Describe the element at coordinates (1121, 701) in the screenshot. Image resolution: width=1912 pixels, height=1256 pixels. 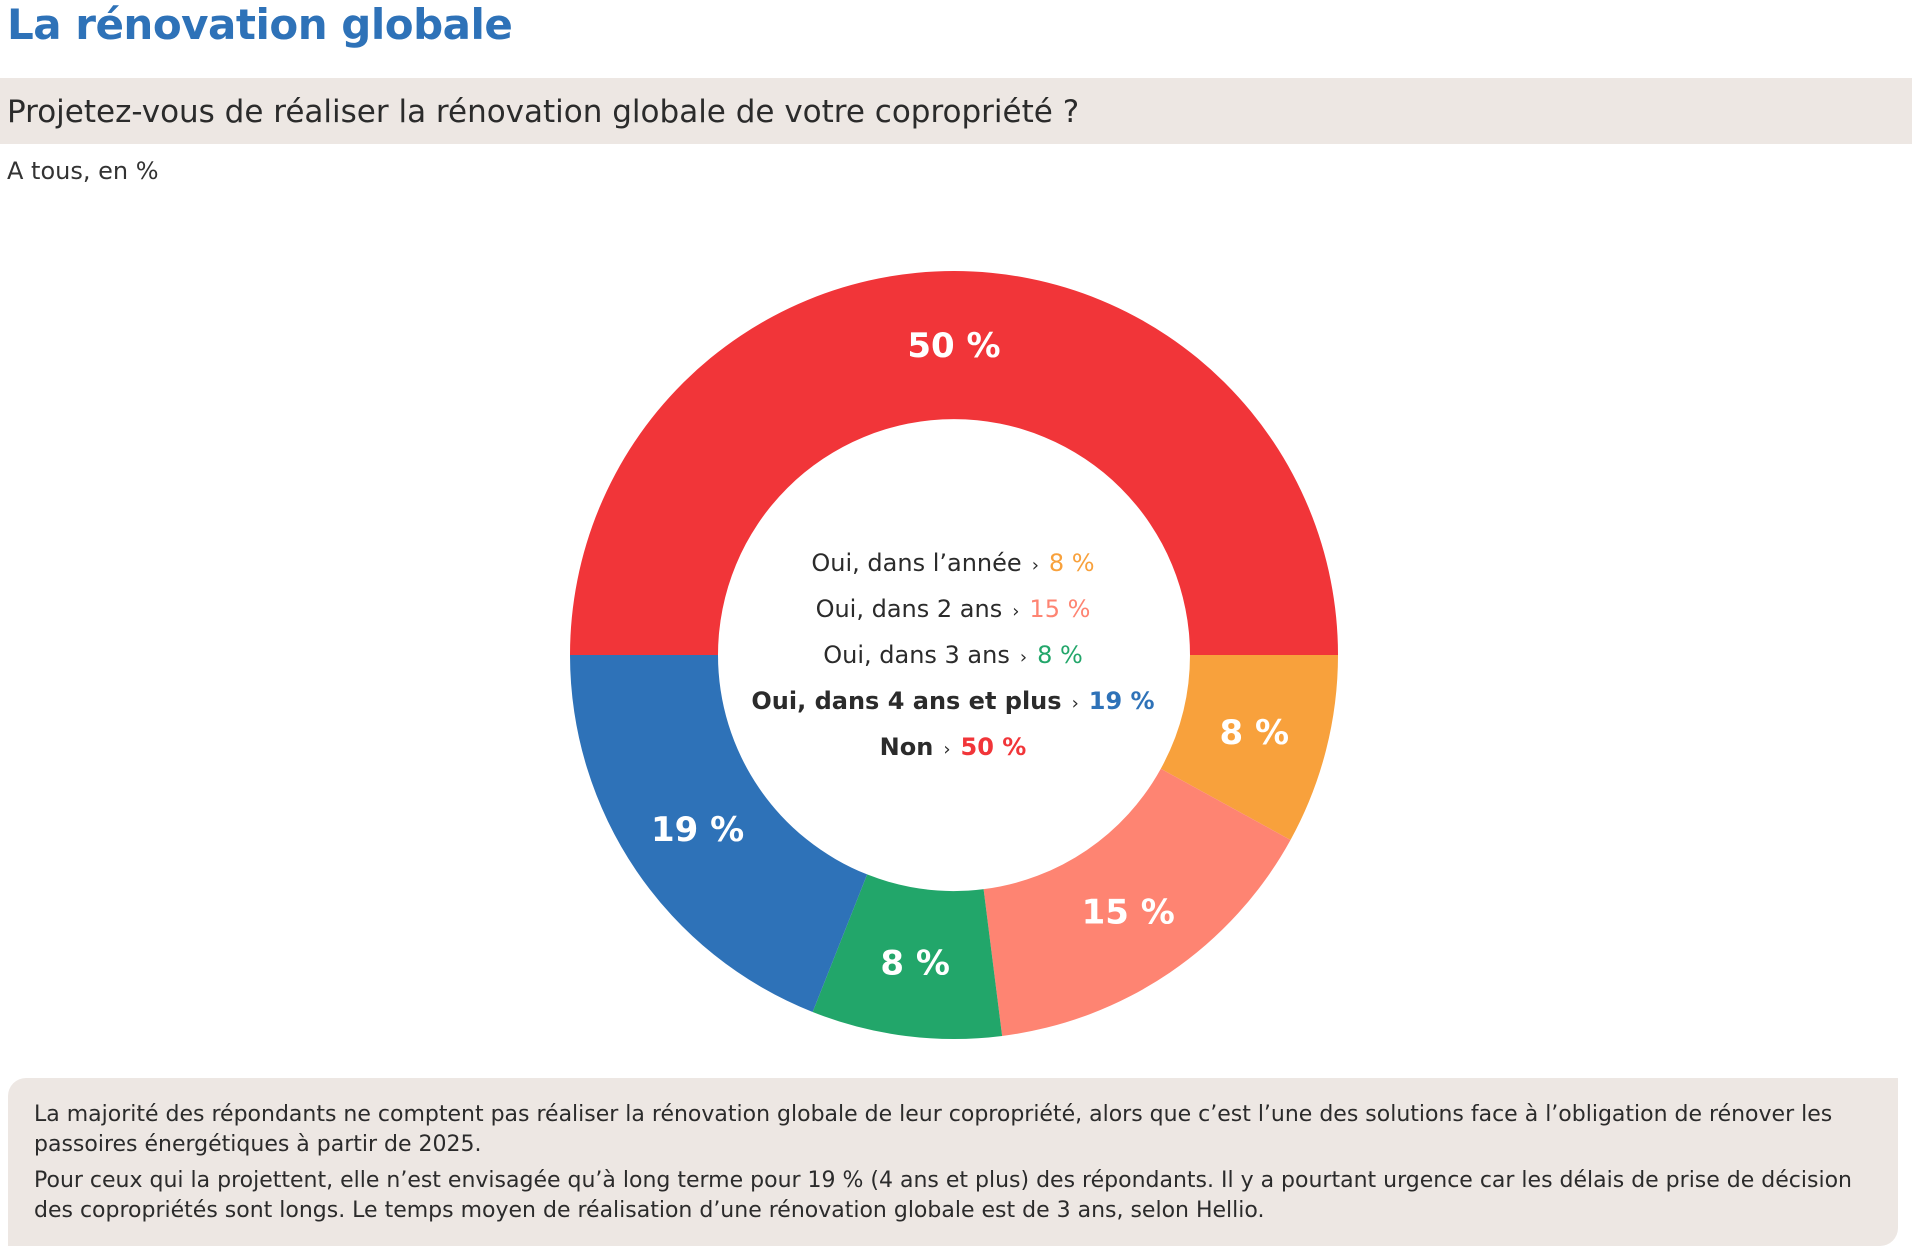
I see `legend-value: 19 %` at that location.